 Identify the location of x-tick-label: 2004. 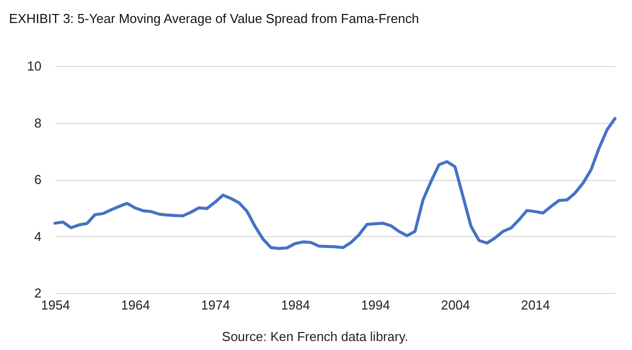
(455, 305).